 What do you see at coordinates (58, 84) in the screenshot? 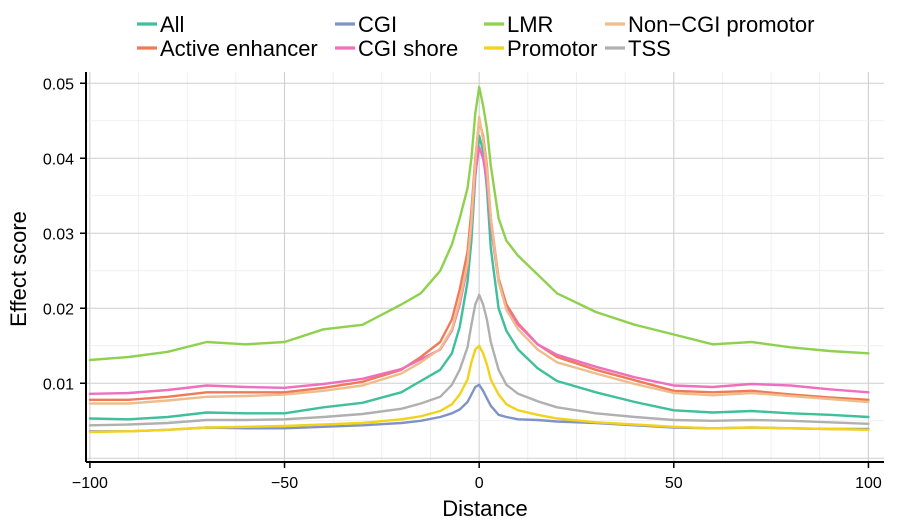
I see `y-tick-label: 0.05` at bounding box center [58, 84].